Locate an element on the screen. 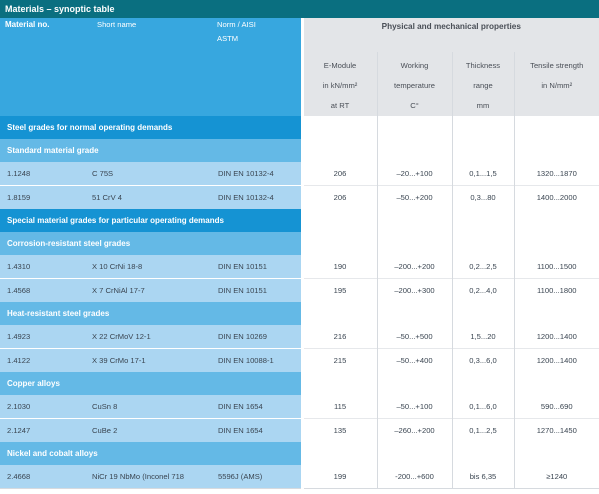 This screenshot has height=494, width=599. col-header-norm: Norm / AISI ASTM is located at coordinates (257, 35).